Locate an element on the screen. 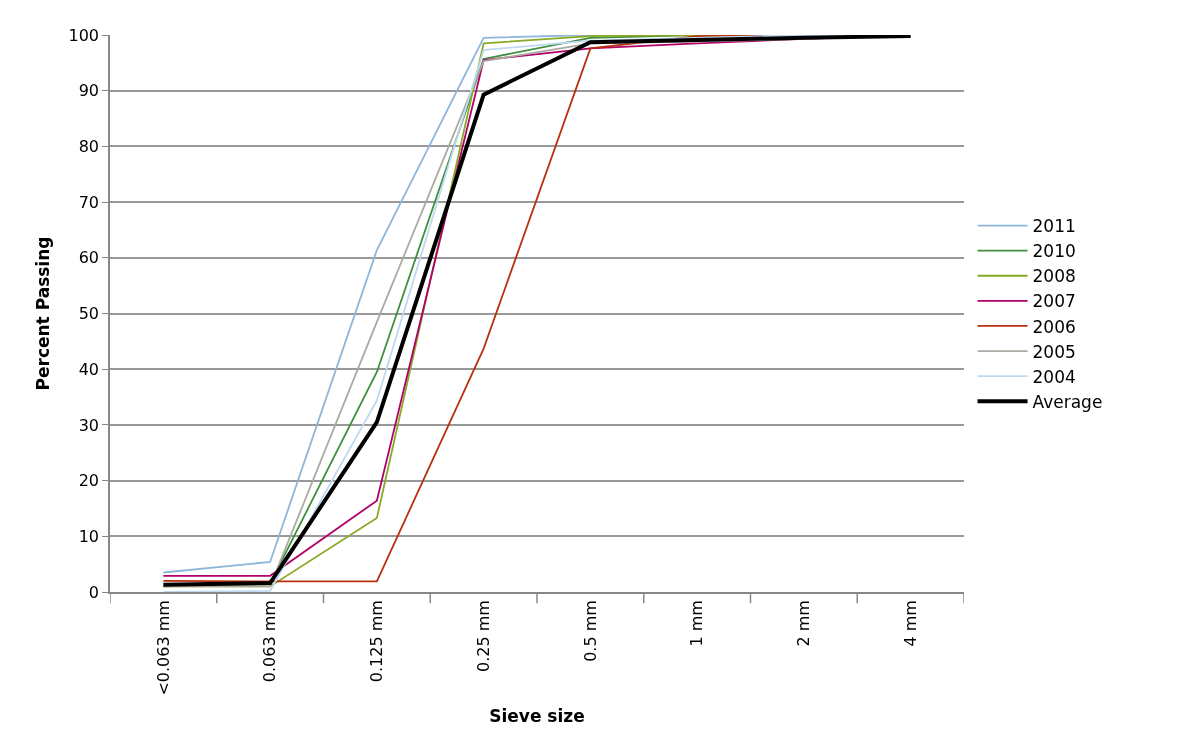 Image resolution: width=1184 pixels, height=735 pixels. x-tick-label: 0.5 mm is located at coordinates (590, 631).